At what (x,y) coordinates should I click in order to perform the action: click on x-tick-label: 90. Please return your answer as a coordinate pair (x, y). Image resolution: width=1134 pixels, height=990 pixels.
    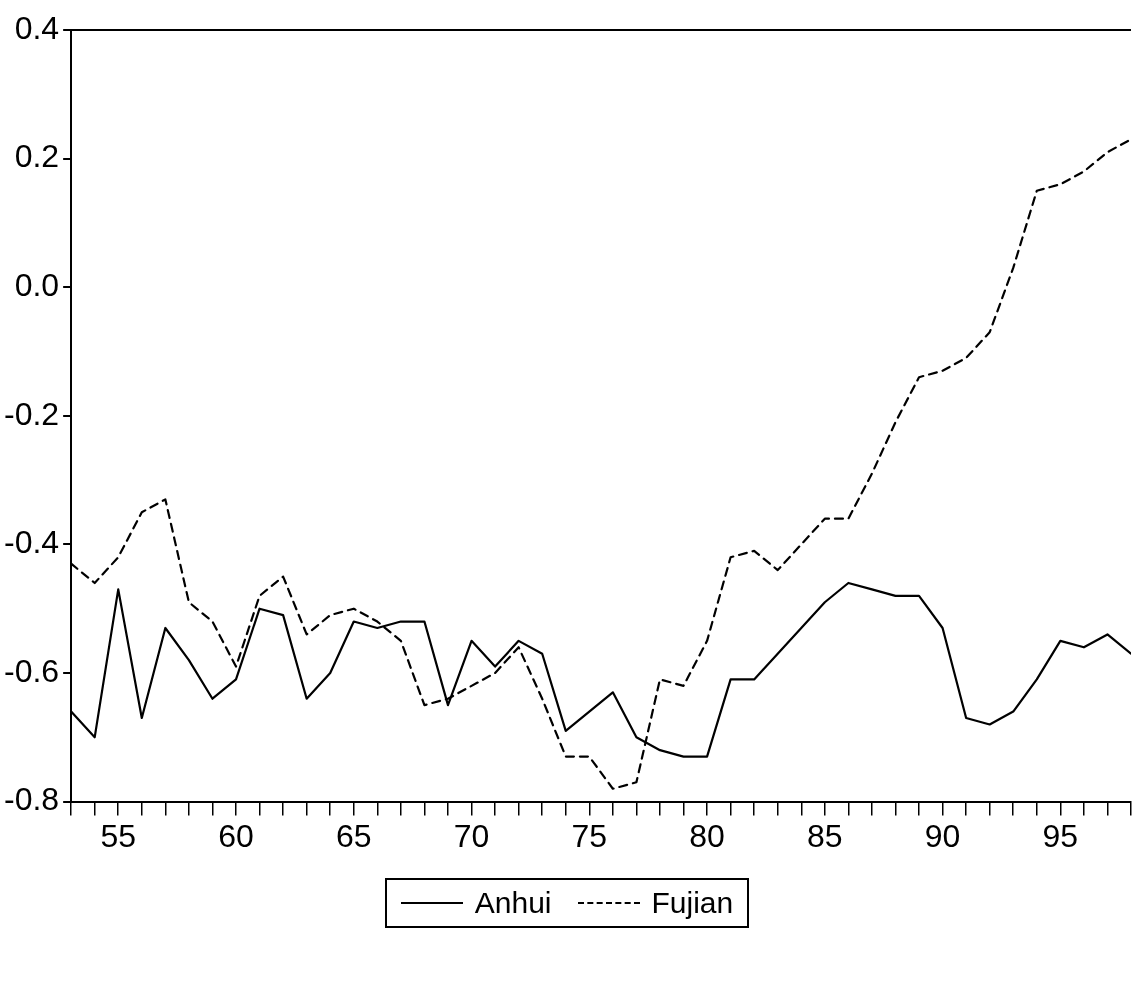
    Looking at the image, I should click on (942, 835).